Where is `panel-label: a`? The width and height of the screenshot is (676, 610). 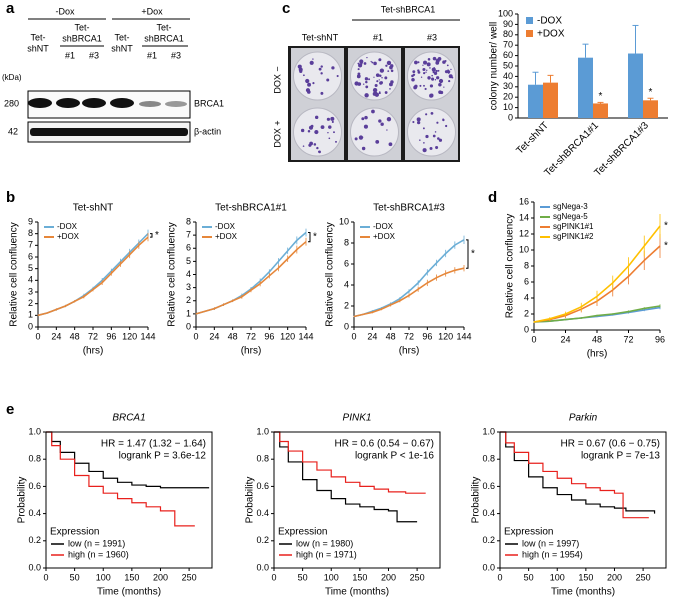
panel-label: a is located at coordinates (10, 8).